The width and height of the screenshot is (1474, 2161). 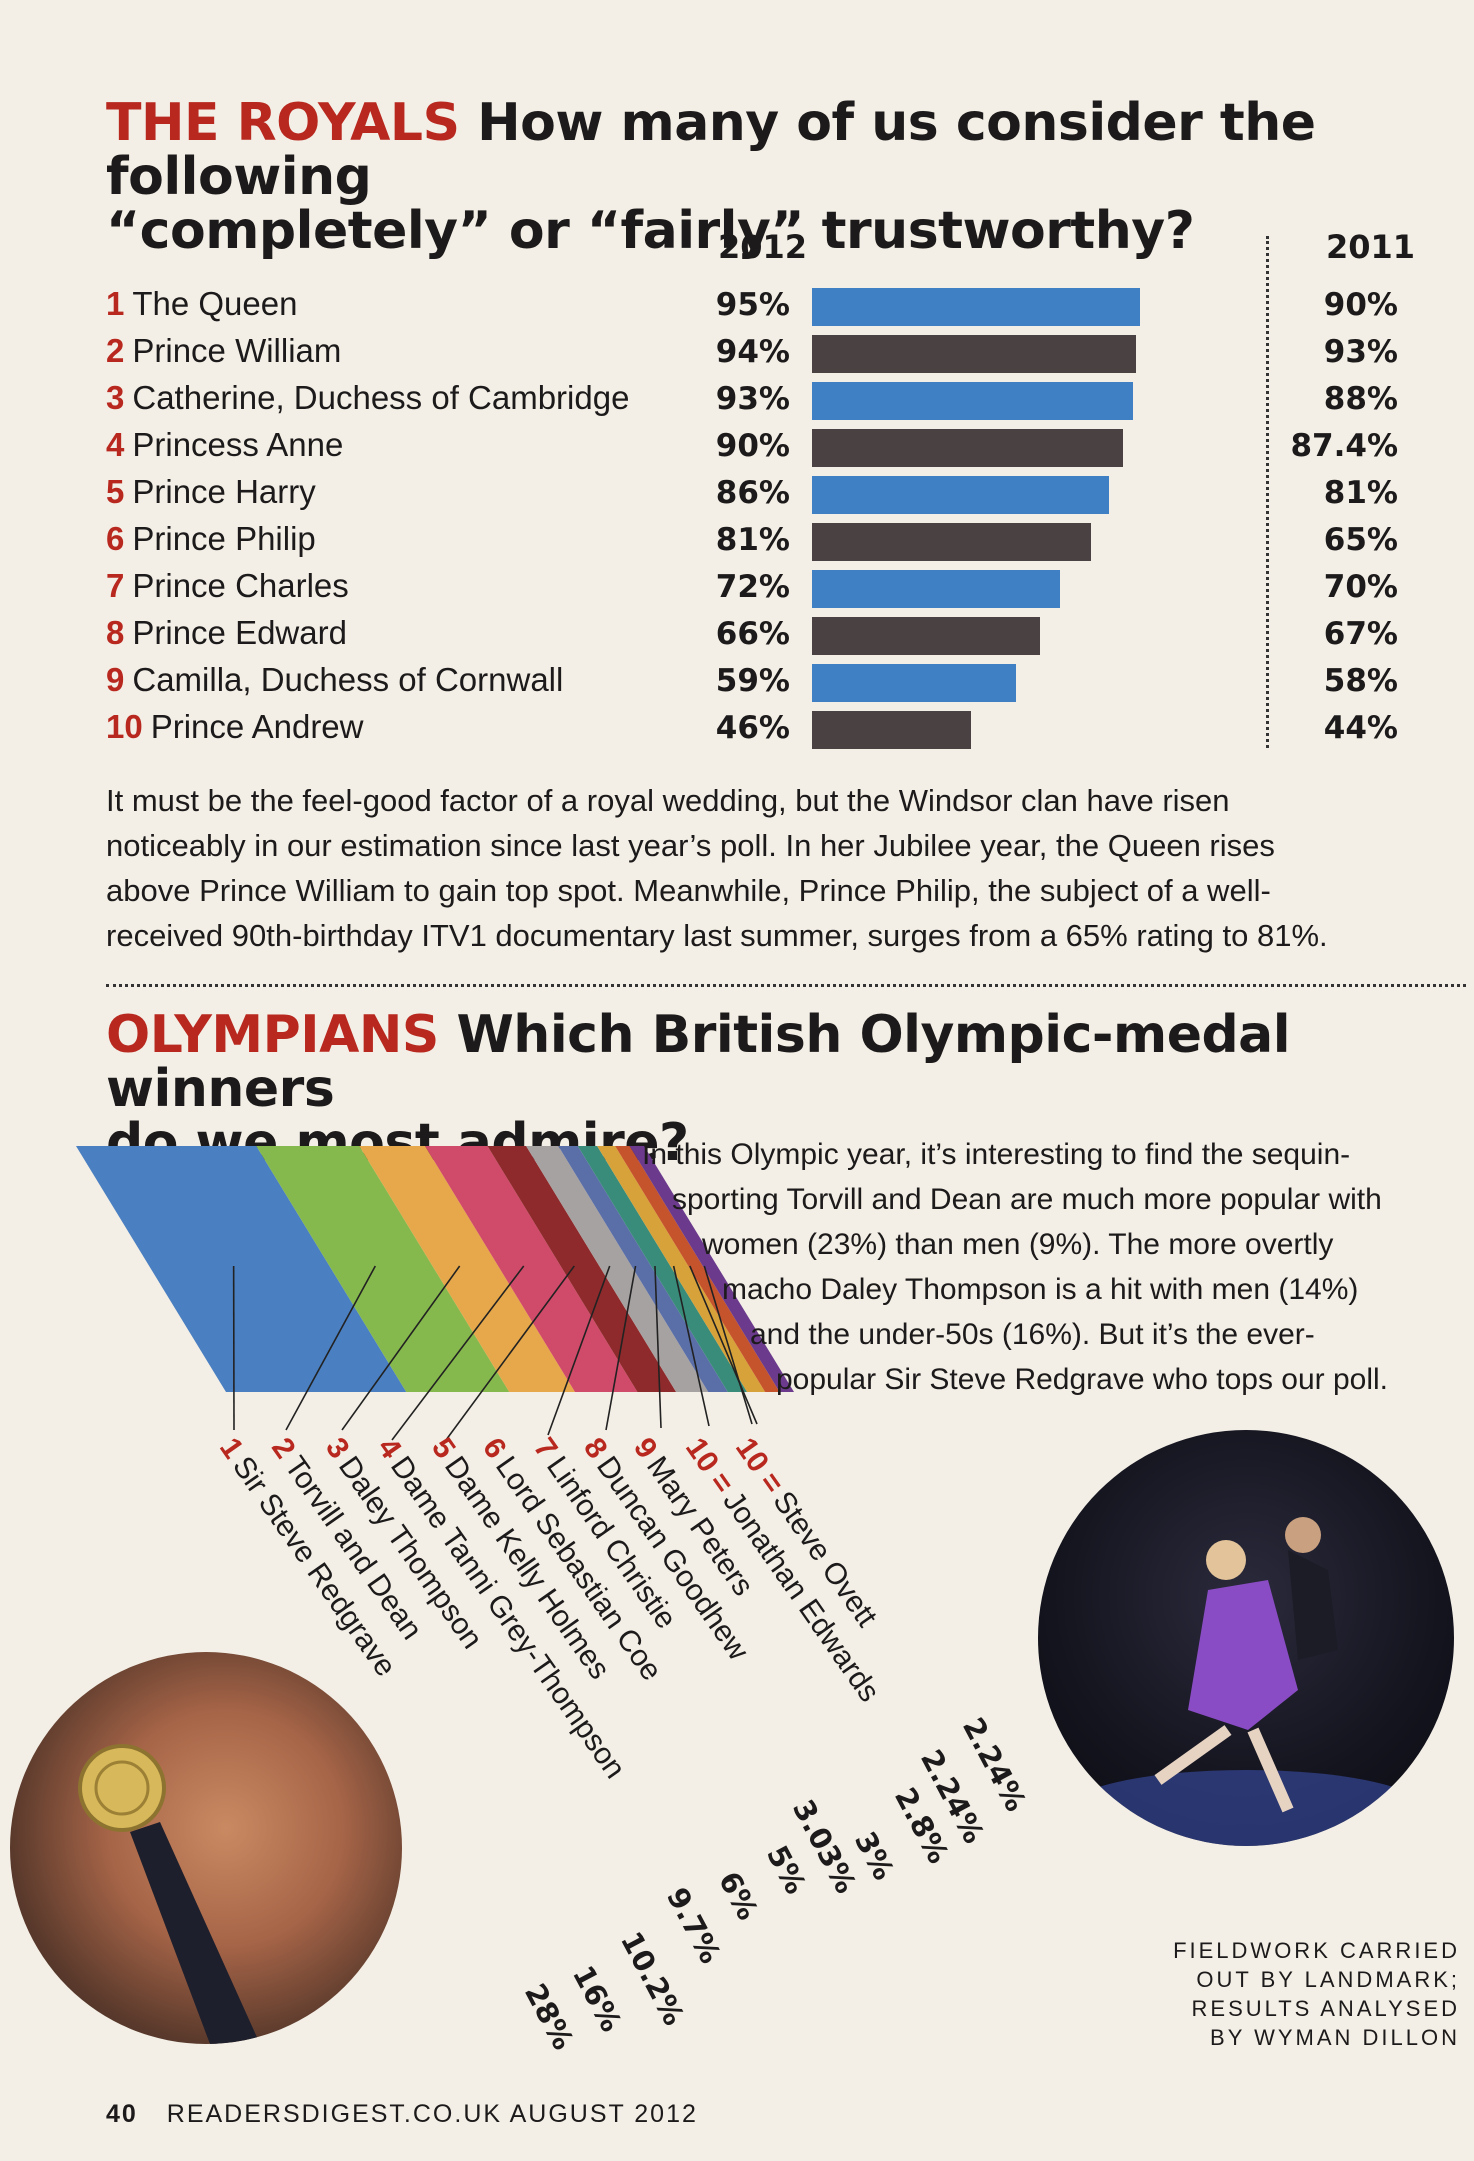 I want to click on value-2011: 65%, so click(x=1360, y=540).